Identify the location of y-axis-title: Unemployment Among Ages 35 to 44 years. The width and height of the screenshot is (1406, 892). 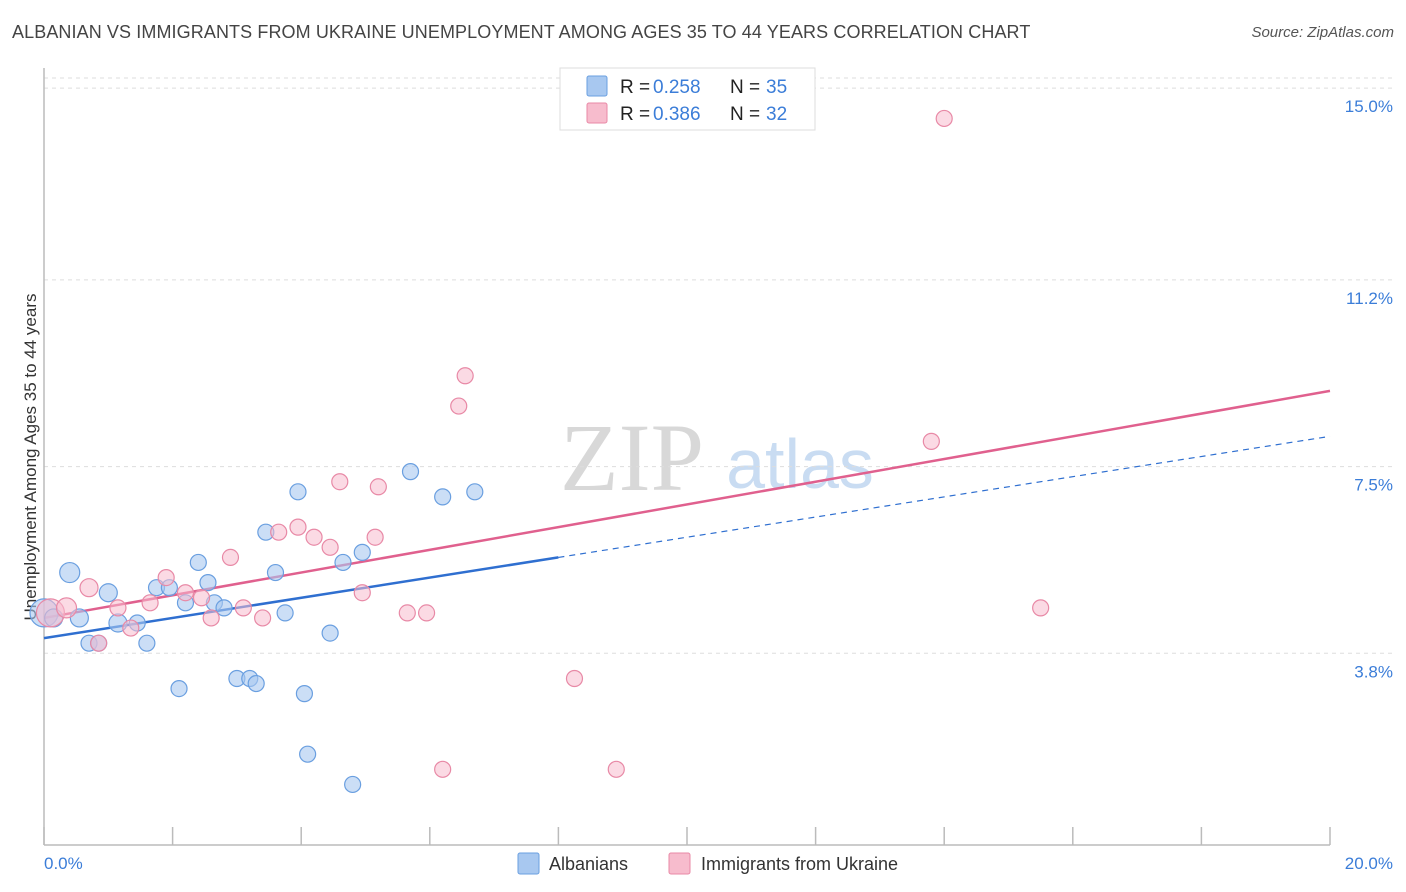
(30, 457).